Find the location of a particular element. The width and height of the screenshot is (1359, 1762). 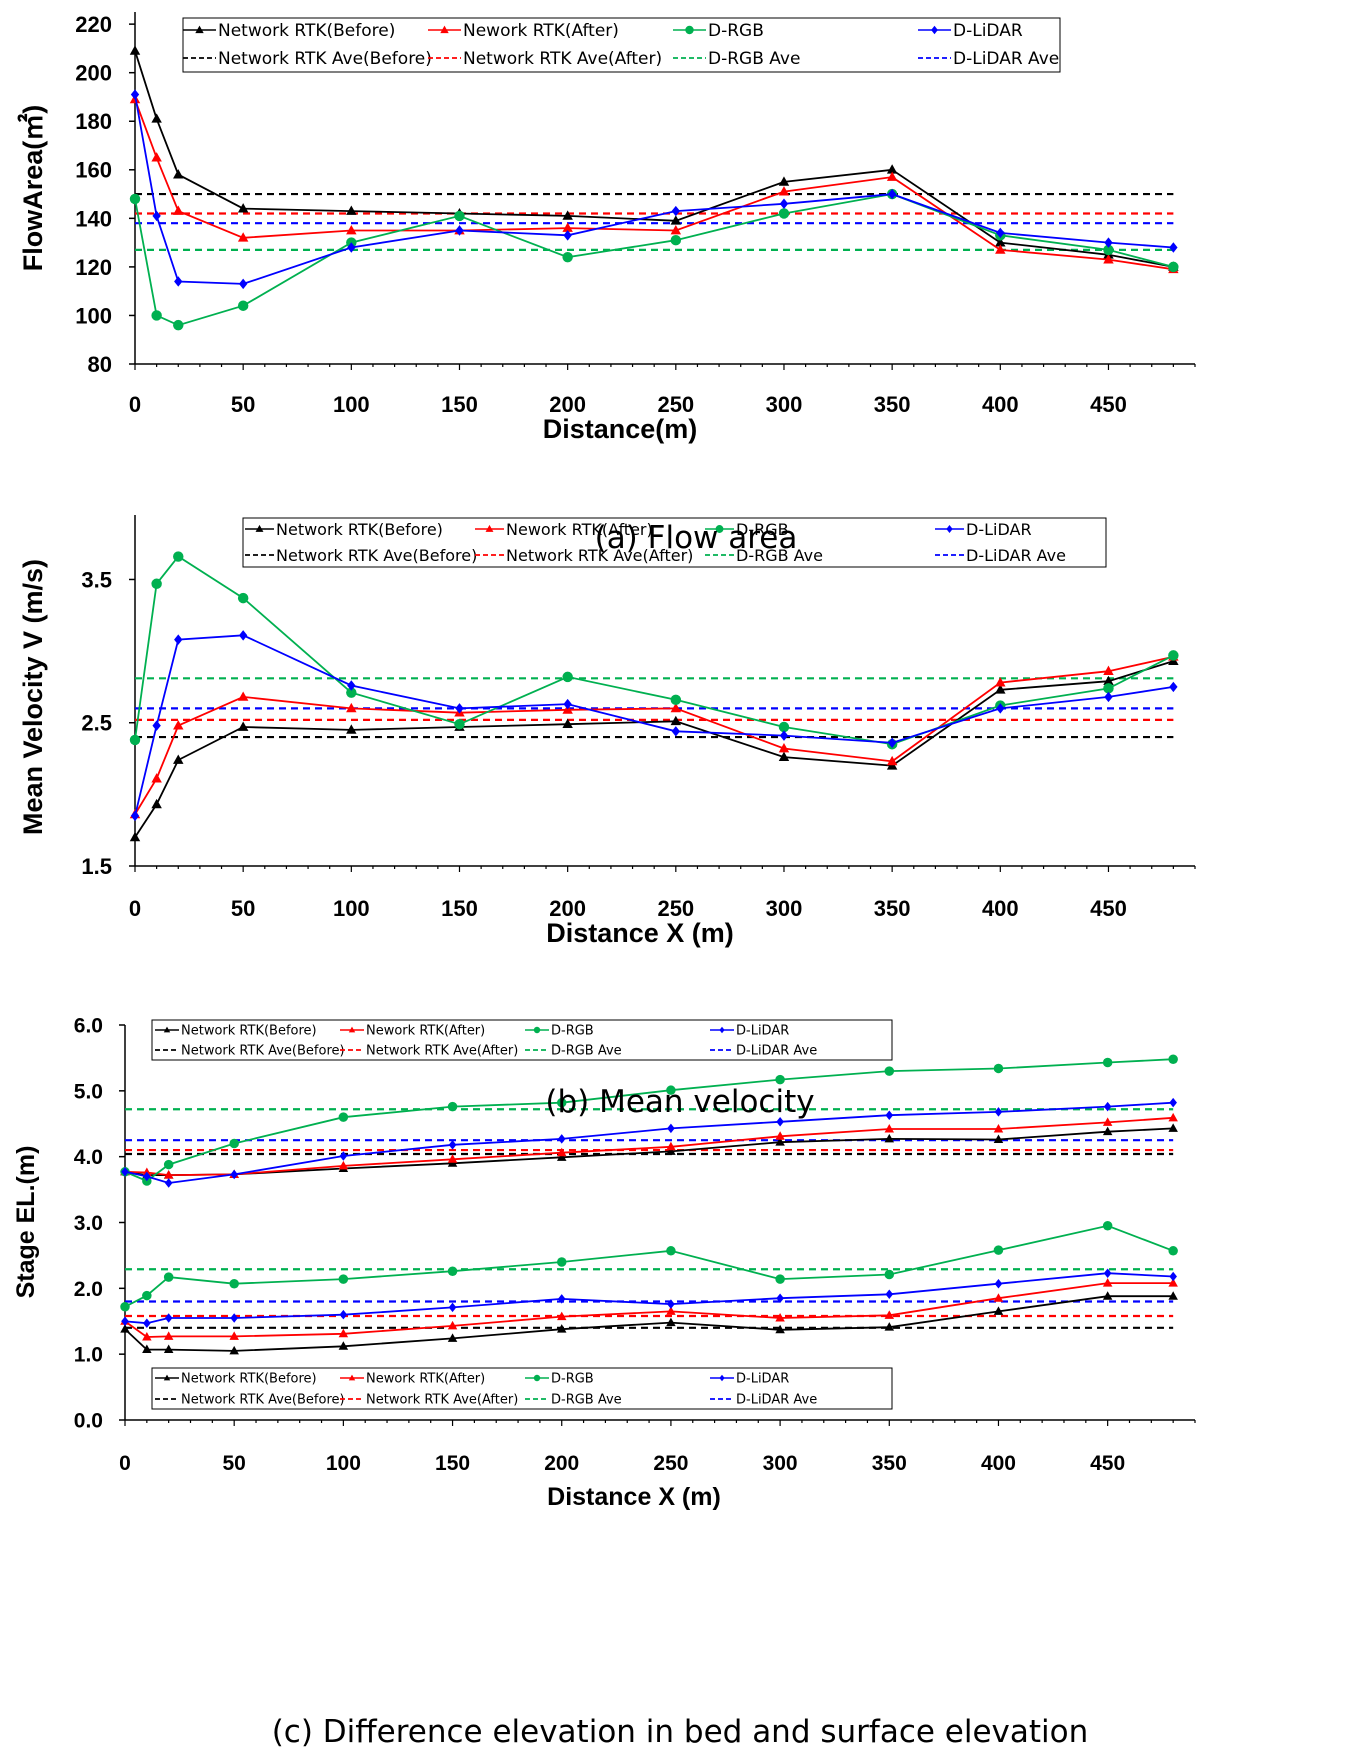

chart2-x-tick-label: 300 is located at coordinates (780, 1463).